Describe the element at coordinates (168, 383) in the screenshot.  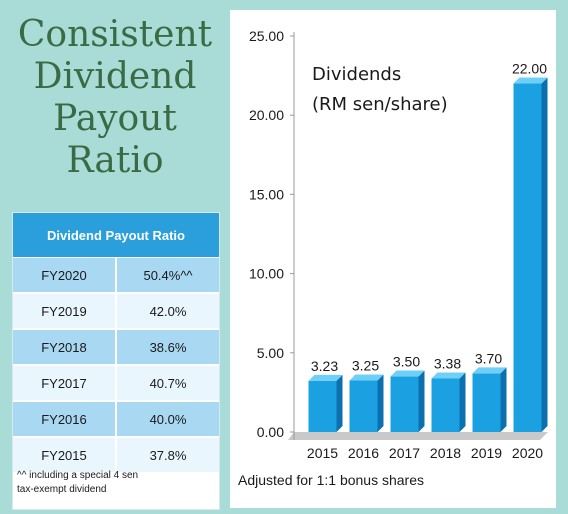
I see `table-cell-ratio: 40.7%` at that location.